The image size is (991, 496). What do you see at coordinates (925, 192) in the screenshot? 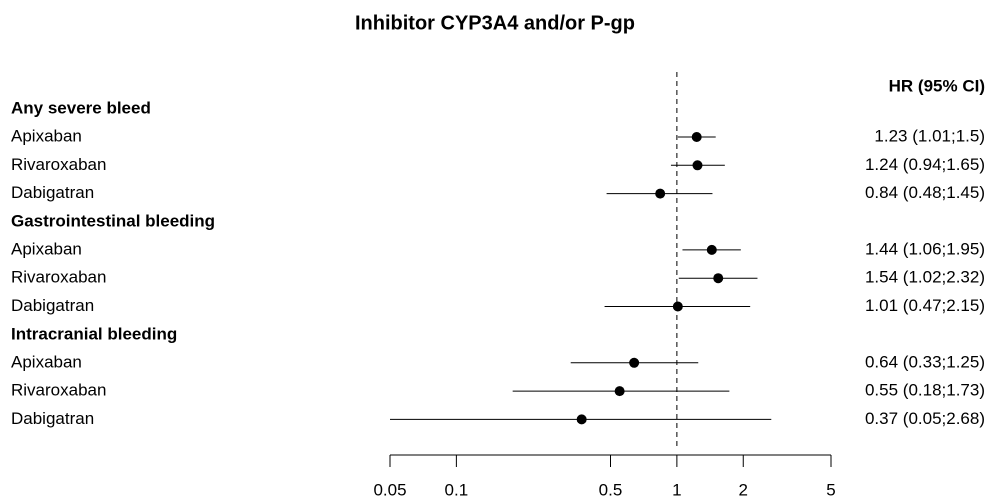
I see `value-label: 0.84 (0.48;1.45)` at bounding box center [925, 192].